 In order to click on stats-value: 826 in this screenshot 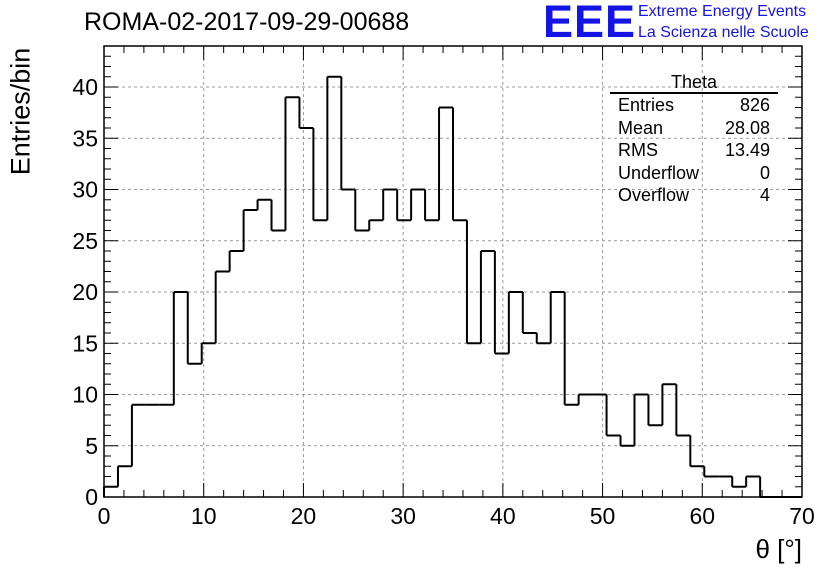, I will do `click(754, 105)`.